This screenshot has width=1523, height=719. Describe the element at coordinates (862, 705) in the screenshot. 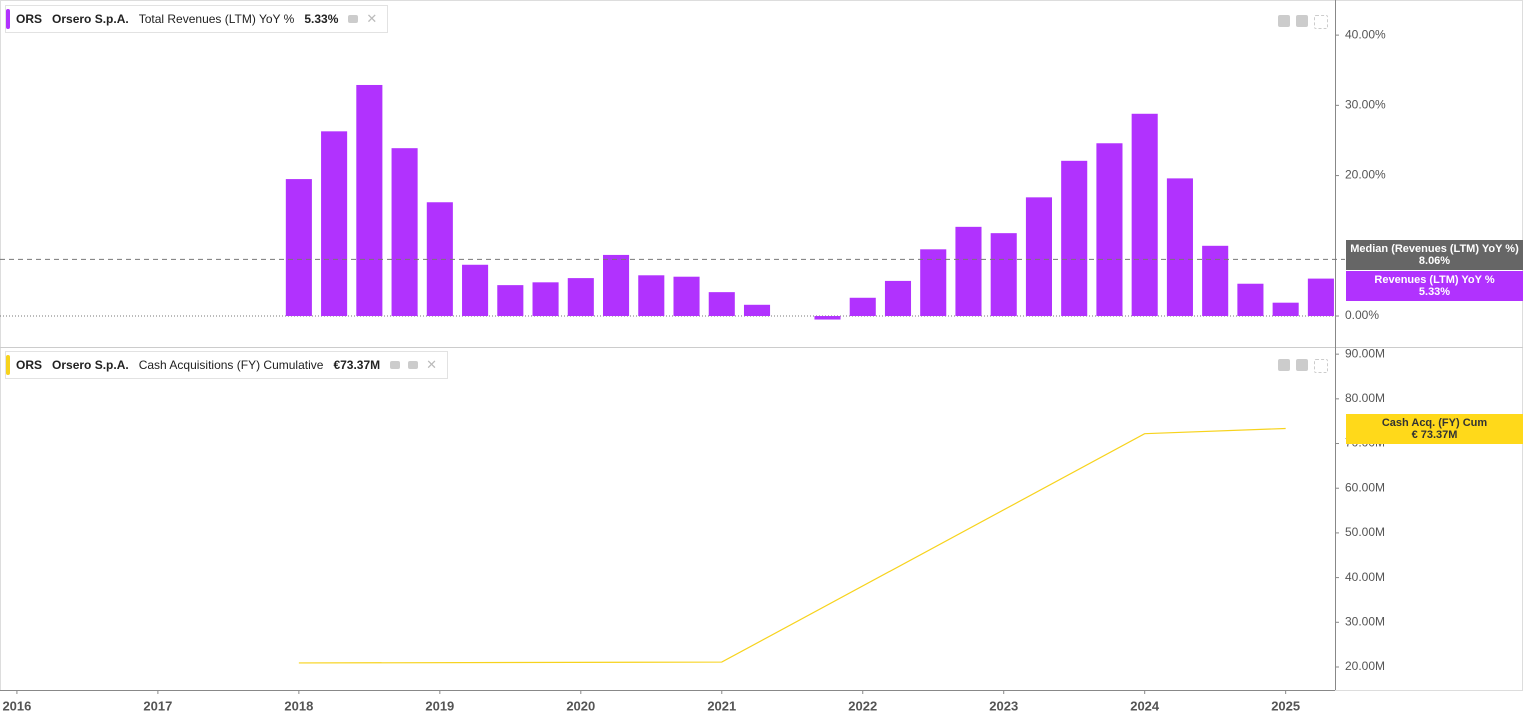

I see `x-tick-label: 2022` at that location.